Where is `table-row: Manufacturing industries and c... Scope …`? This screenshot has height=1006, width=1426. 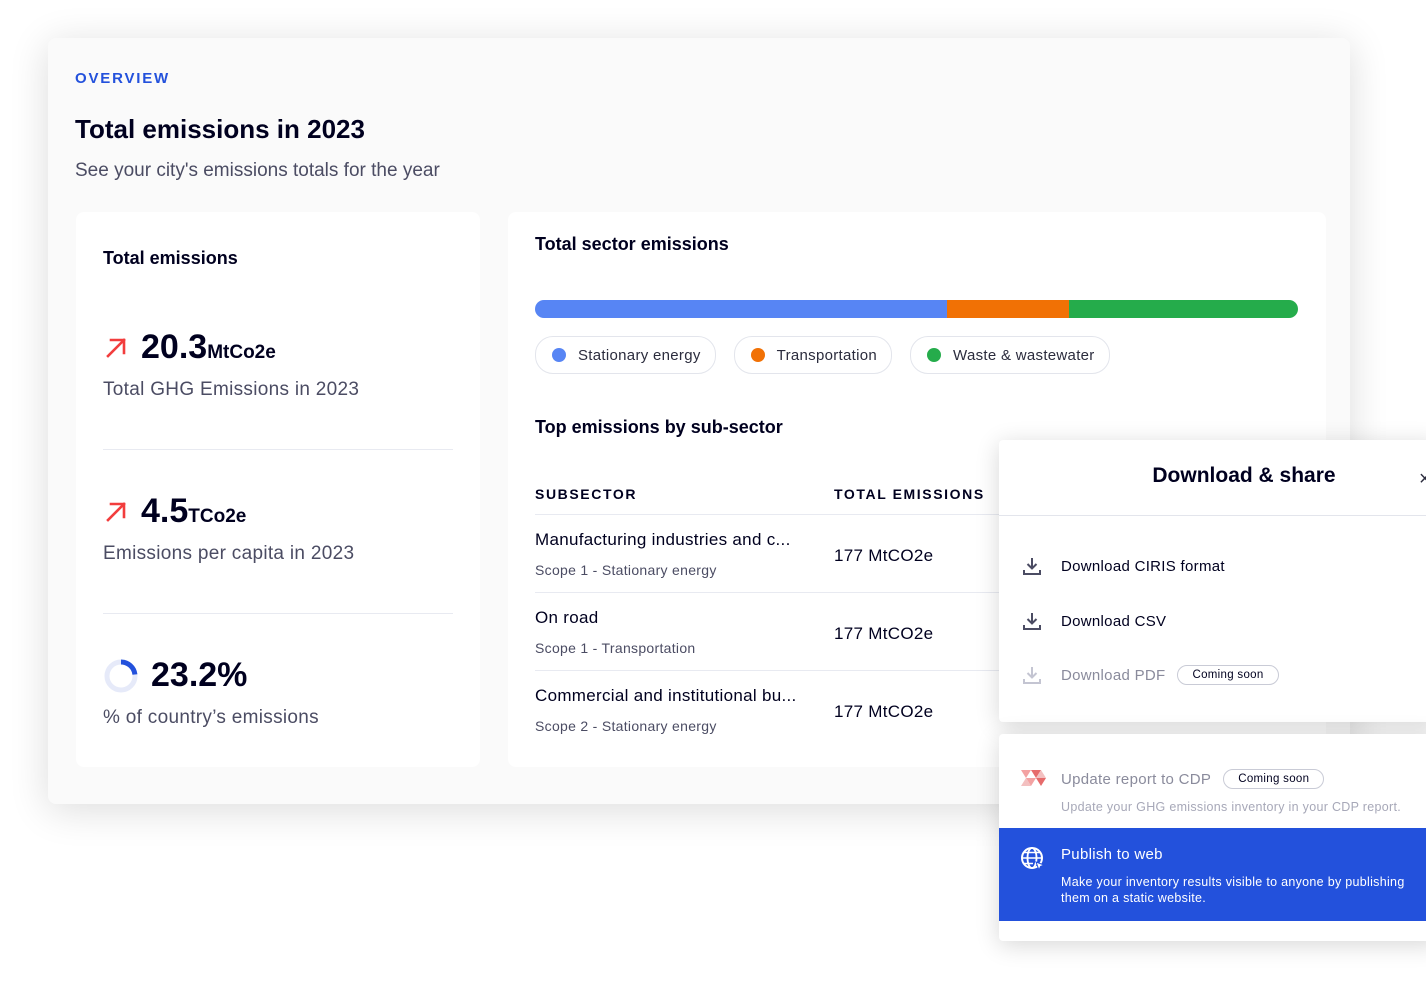 table-row: Manufacturing industries and c... Scope … is located at coordinates (930, 553).